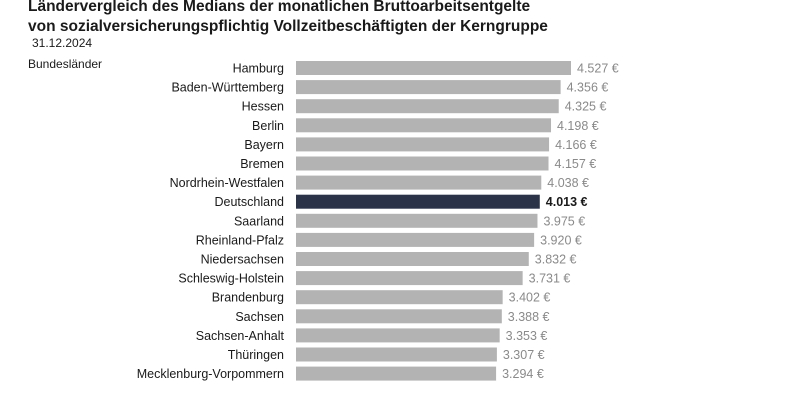  I want to click on value-label-berlin: 4.198 €, so click(578, 126).